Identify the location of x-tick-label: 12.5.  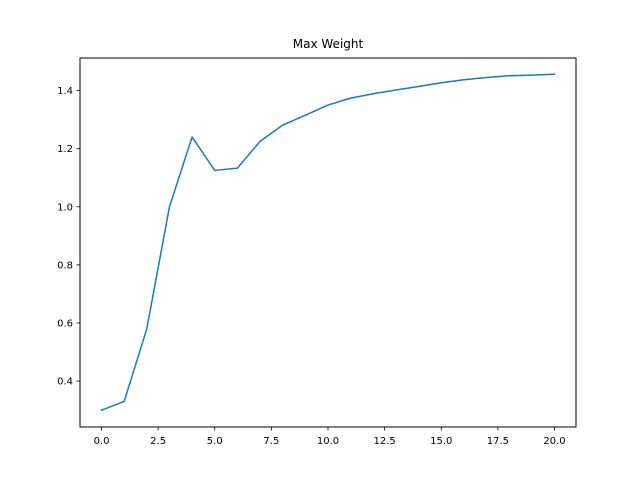
(384, 441).